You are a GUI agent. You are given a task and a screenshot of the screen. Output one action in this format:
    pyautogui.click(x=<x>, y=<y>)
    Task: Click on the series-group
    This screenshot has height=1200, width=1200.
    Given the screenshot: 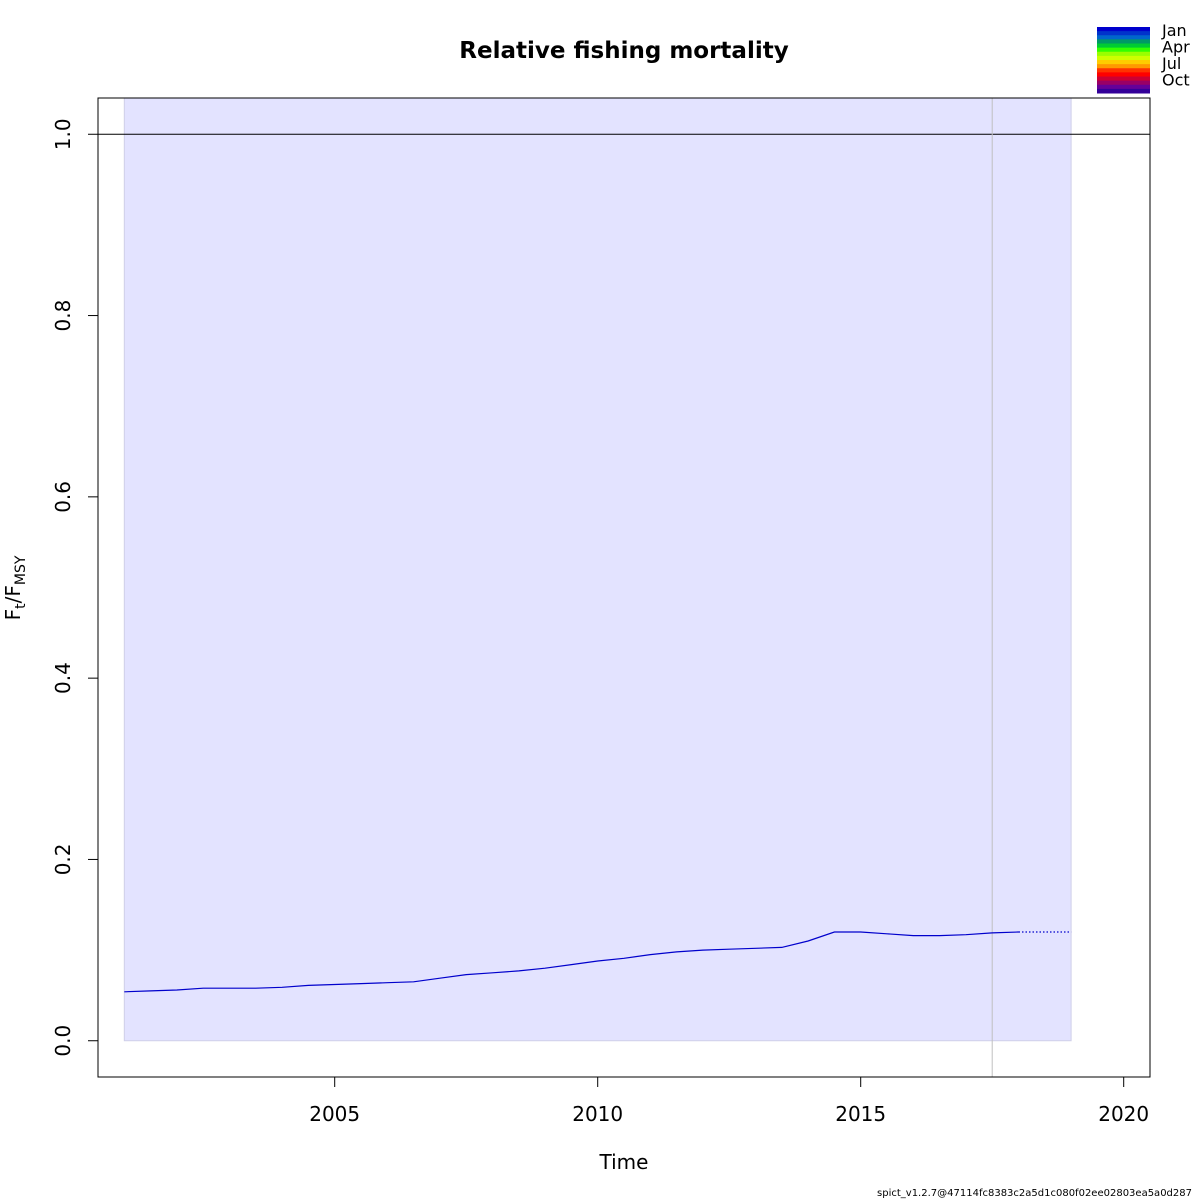 What is the action you would take?
    pyautogui.click(x=598, y=962)
    